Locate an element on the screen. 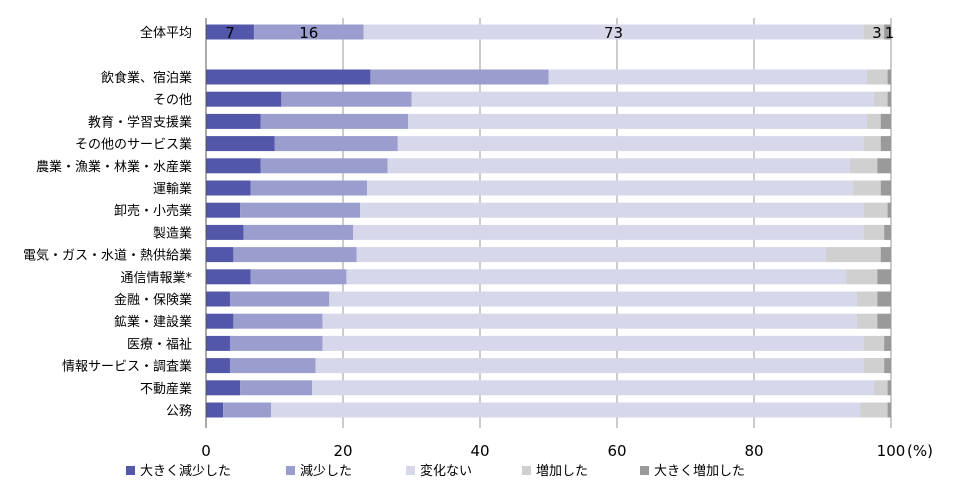 The image size is (960, 490). bar-製造業-減少した is located at coordinates (298, 232).